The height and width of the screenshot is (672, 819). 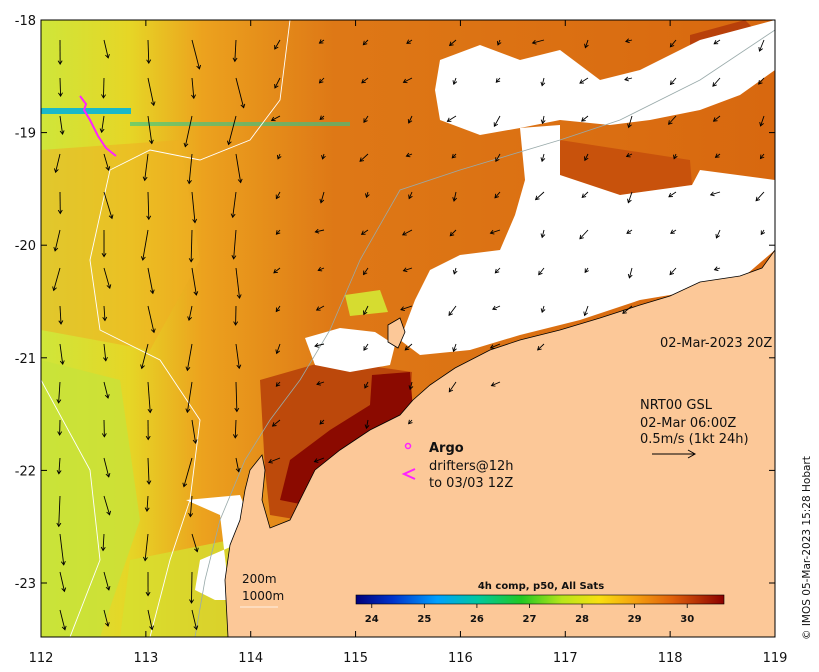 I want to click on colorbar-tick-label: 24, so click(x=372, y=619).